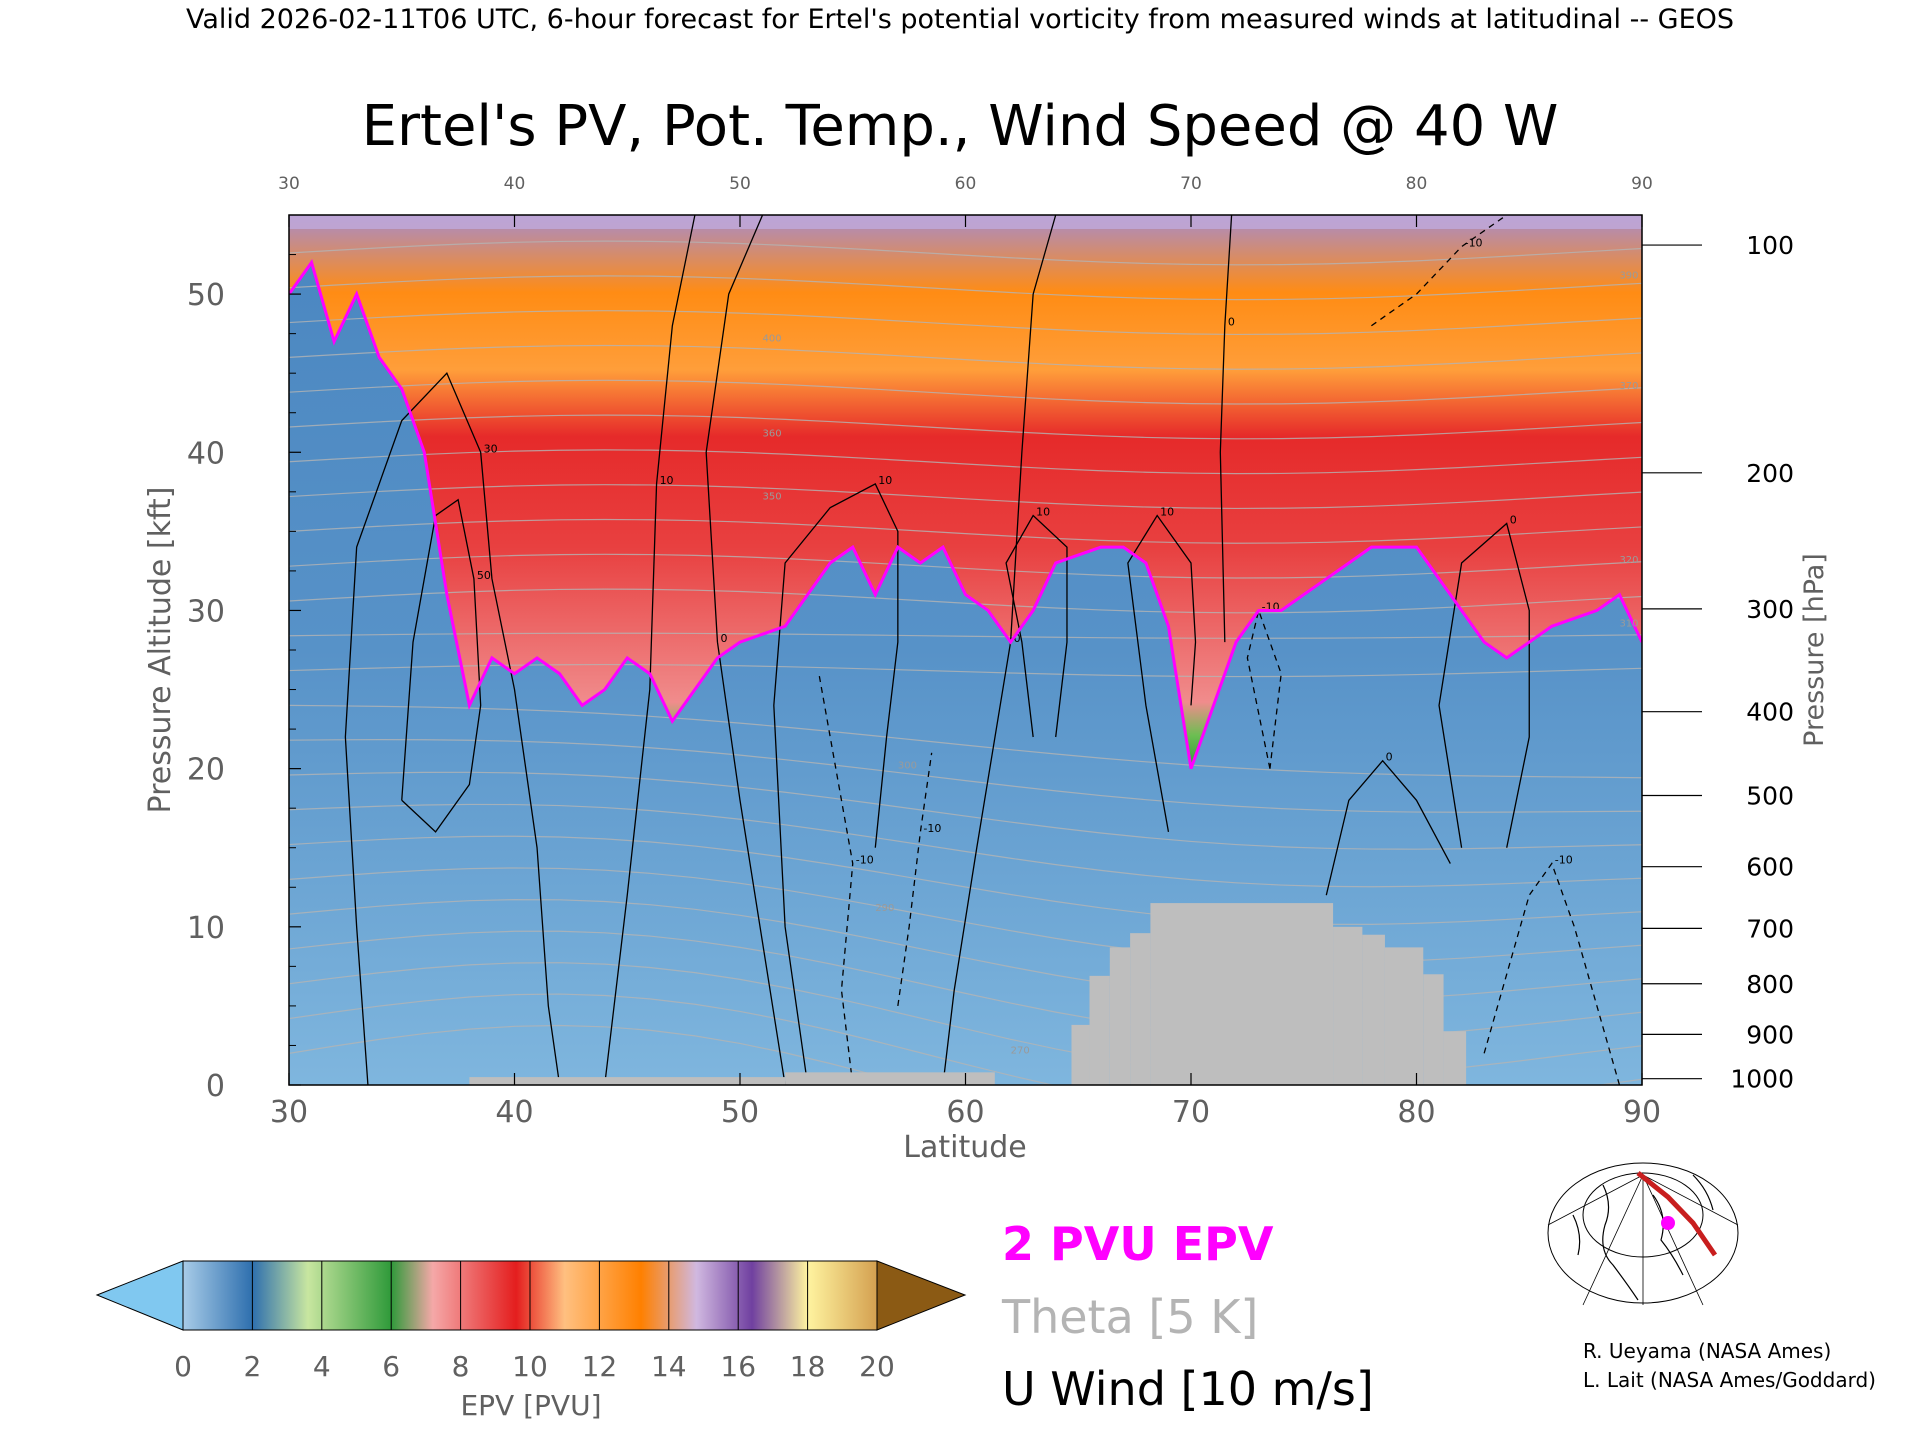 The height and width of the screenshot is (1440, 1920). What do you see at coordinates (1770, 473) in the screenshot?
I see `pressure-tick-label: 200` at bounding box center [1770, 473].